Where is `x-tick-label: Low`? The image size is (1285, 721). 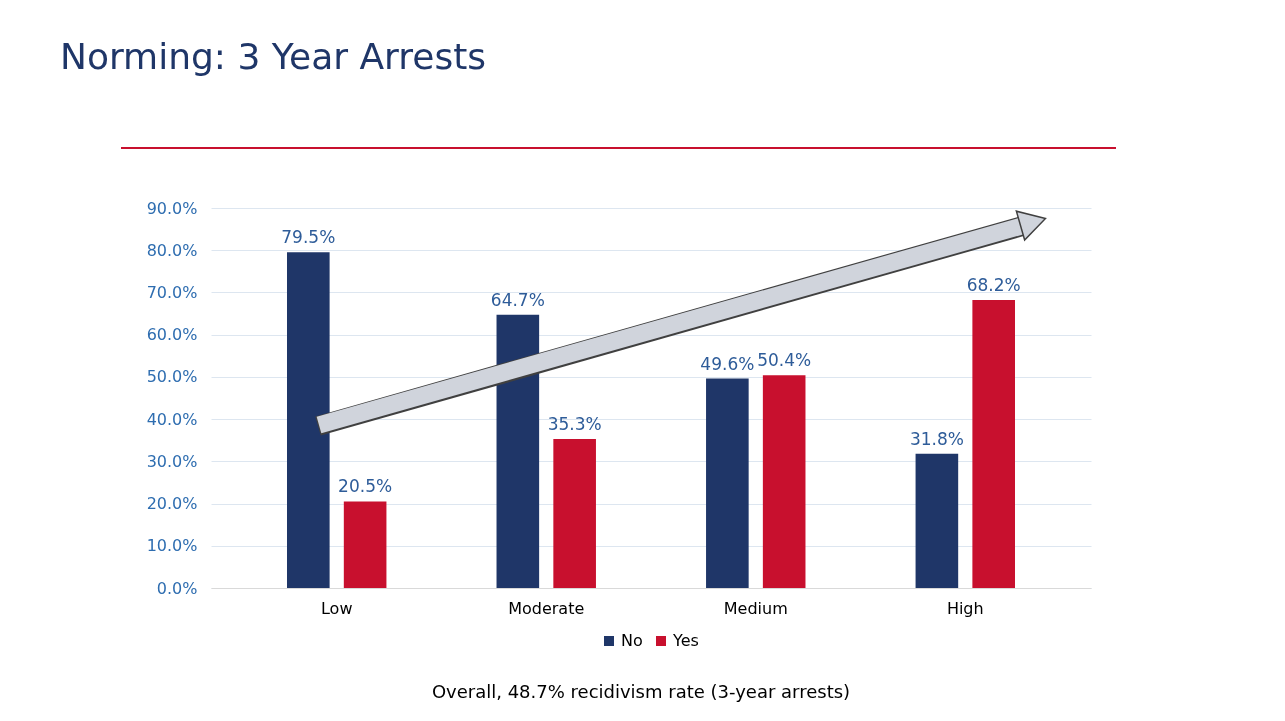 x-tick-label: Low is located at coordinates (336, 608).